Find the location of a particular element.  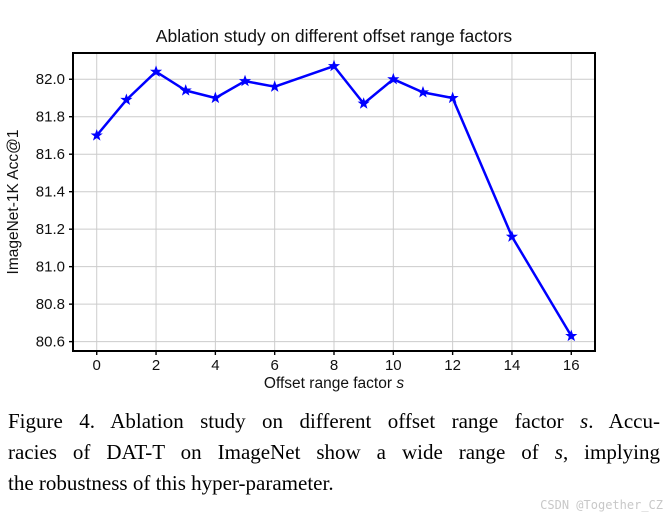

y-tick-label: 81.8 is located at coordinates (50, 117).